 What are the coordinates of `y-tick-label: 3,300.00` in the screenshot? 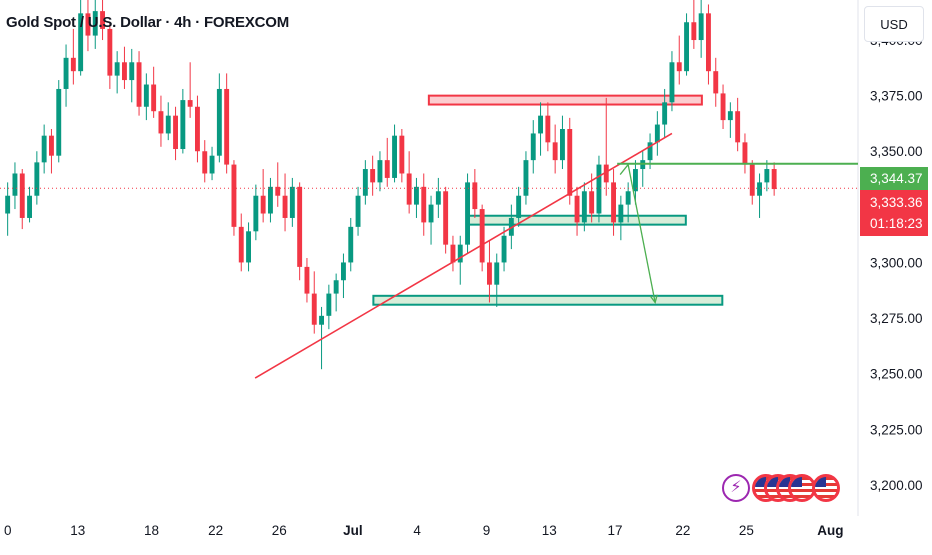 It's located at (896, 262).